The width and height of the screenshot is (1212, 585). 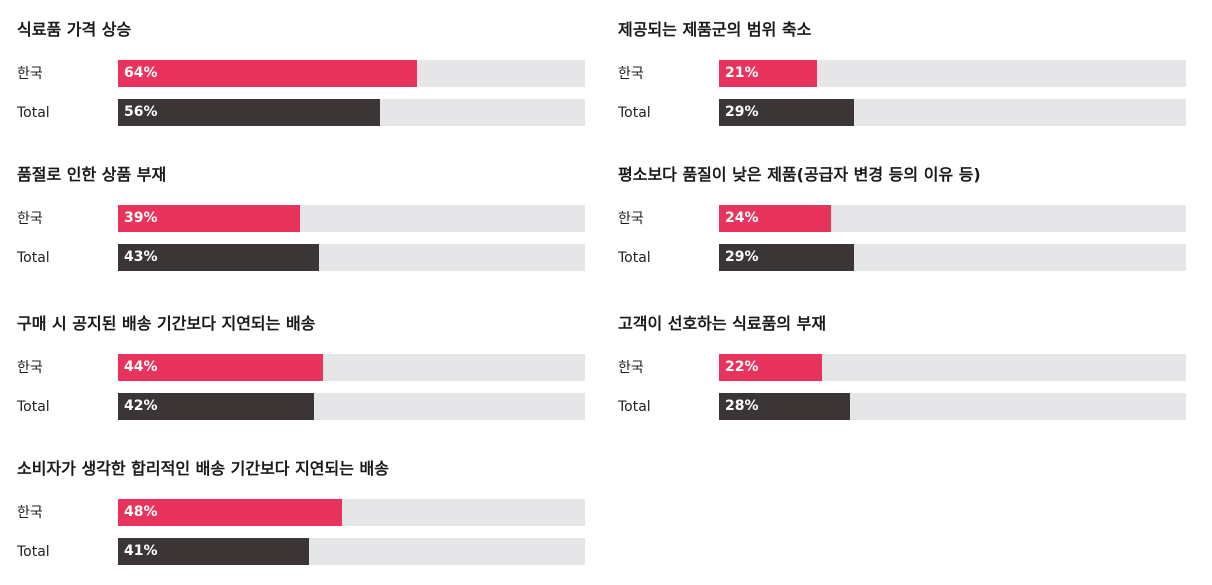 I want to click on bar-value-label: 48%, so click(x=141, y=512).